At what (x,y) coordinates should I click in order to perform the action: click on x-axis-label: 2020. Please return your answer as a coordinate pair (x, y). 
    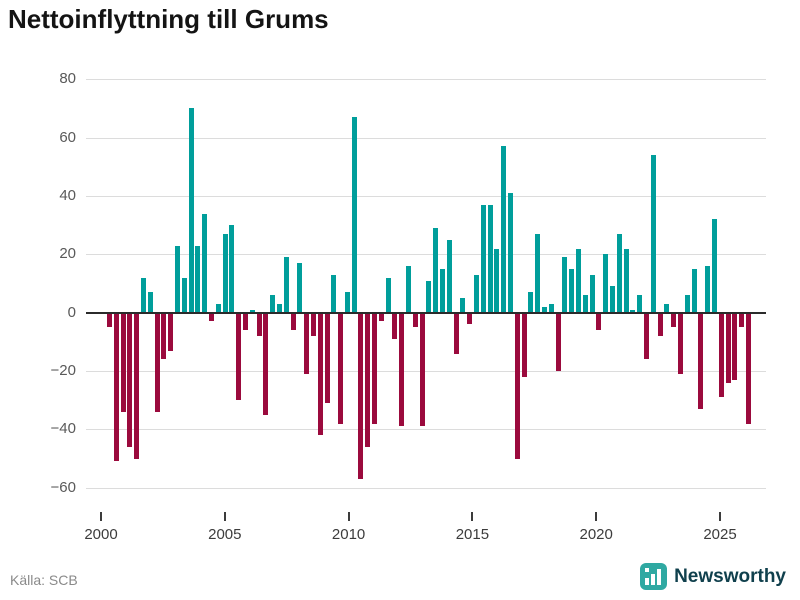
    Looking at the image, I should click on (596, 534).